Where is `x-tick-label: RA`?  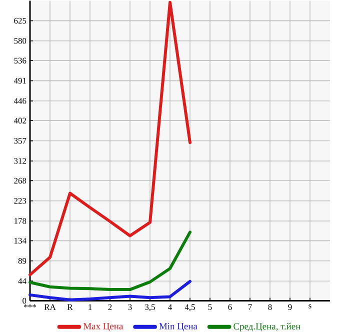 x-tick-label: RA is located at coordinates (50, 307).